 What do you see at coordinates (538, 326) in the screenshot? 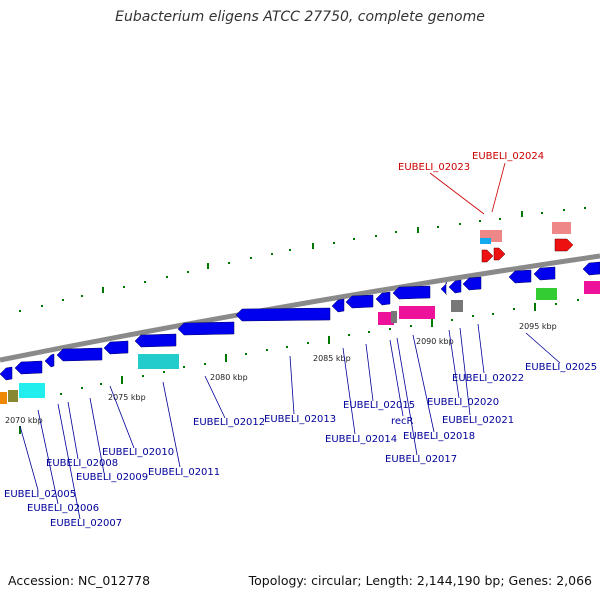
I see `scale-tick-label: 2095 kbp` at bounding box center [538, 326].